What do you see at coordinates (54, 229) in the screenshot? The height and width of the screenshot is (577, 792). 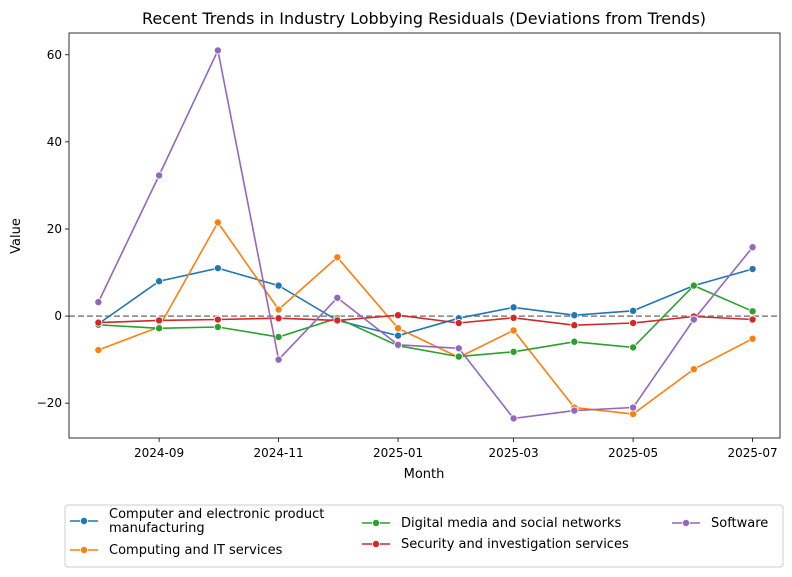 I see `y-tick-label: 20` at bounding box center [54, 229].